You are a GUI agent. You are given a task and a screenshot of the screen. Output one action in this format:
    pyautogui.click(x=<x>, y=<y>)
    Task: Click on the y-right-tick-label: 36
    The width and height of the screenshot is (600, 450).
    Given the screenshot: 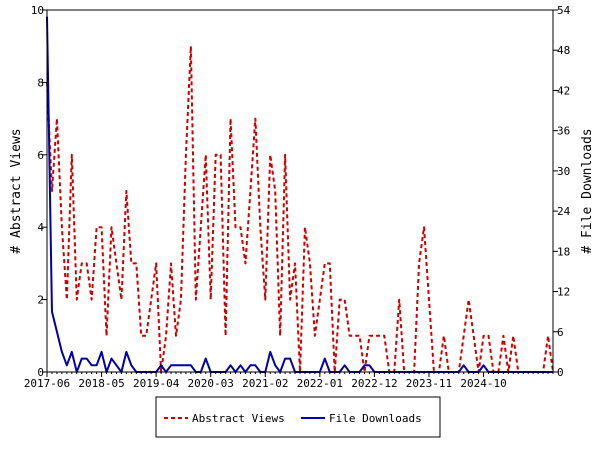 What is the action you would take?
    pyautogui.click(x=563, y=131)
    